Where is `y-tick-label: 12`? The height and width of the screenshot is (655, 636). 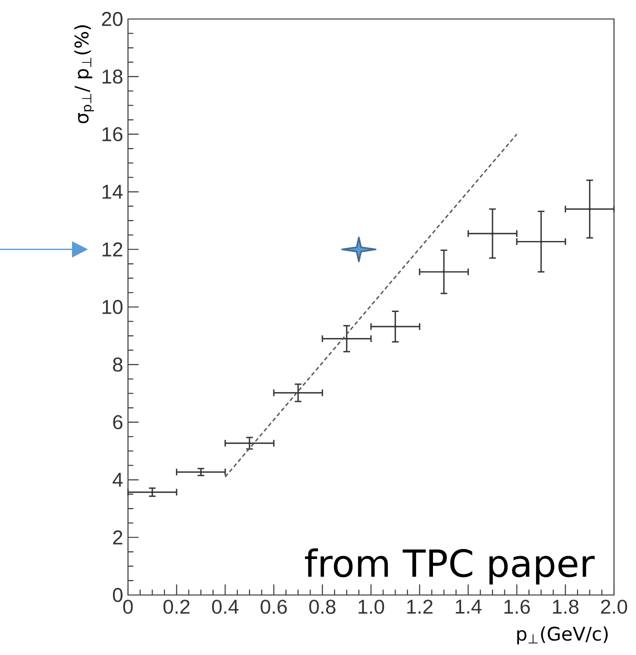
y-tick-label: 12 is located at coordinates (112, 249).